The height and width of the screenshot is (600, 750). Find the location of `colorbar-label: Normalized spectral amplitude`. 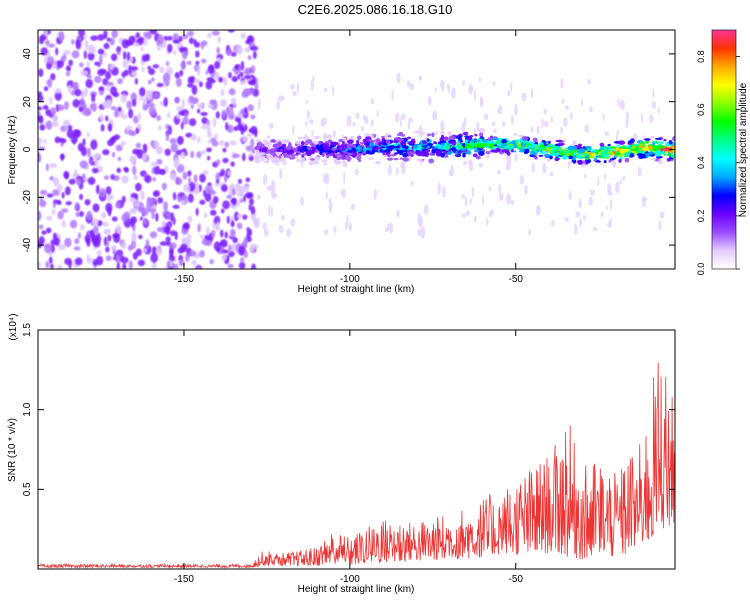

colorbar-label: Normalized spectral amplitude is located at coordinates (743, 149).